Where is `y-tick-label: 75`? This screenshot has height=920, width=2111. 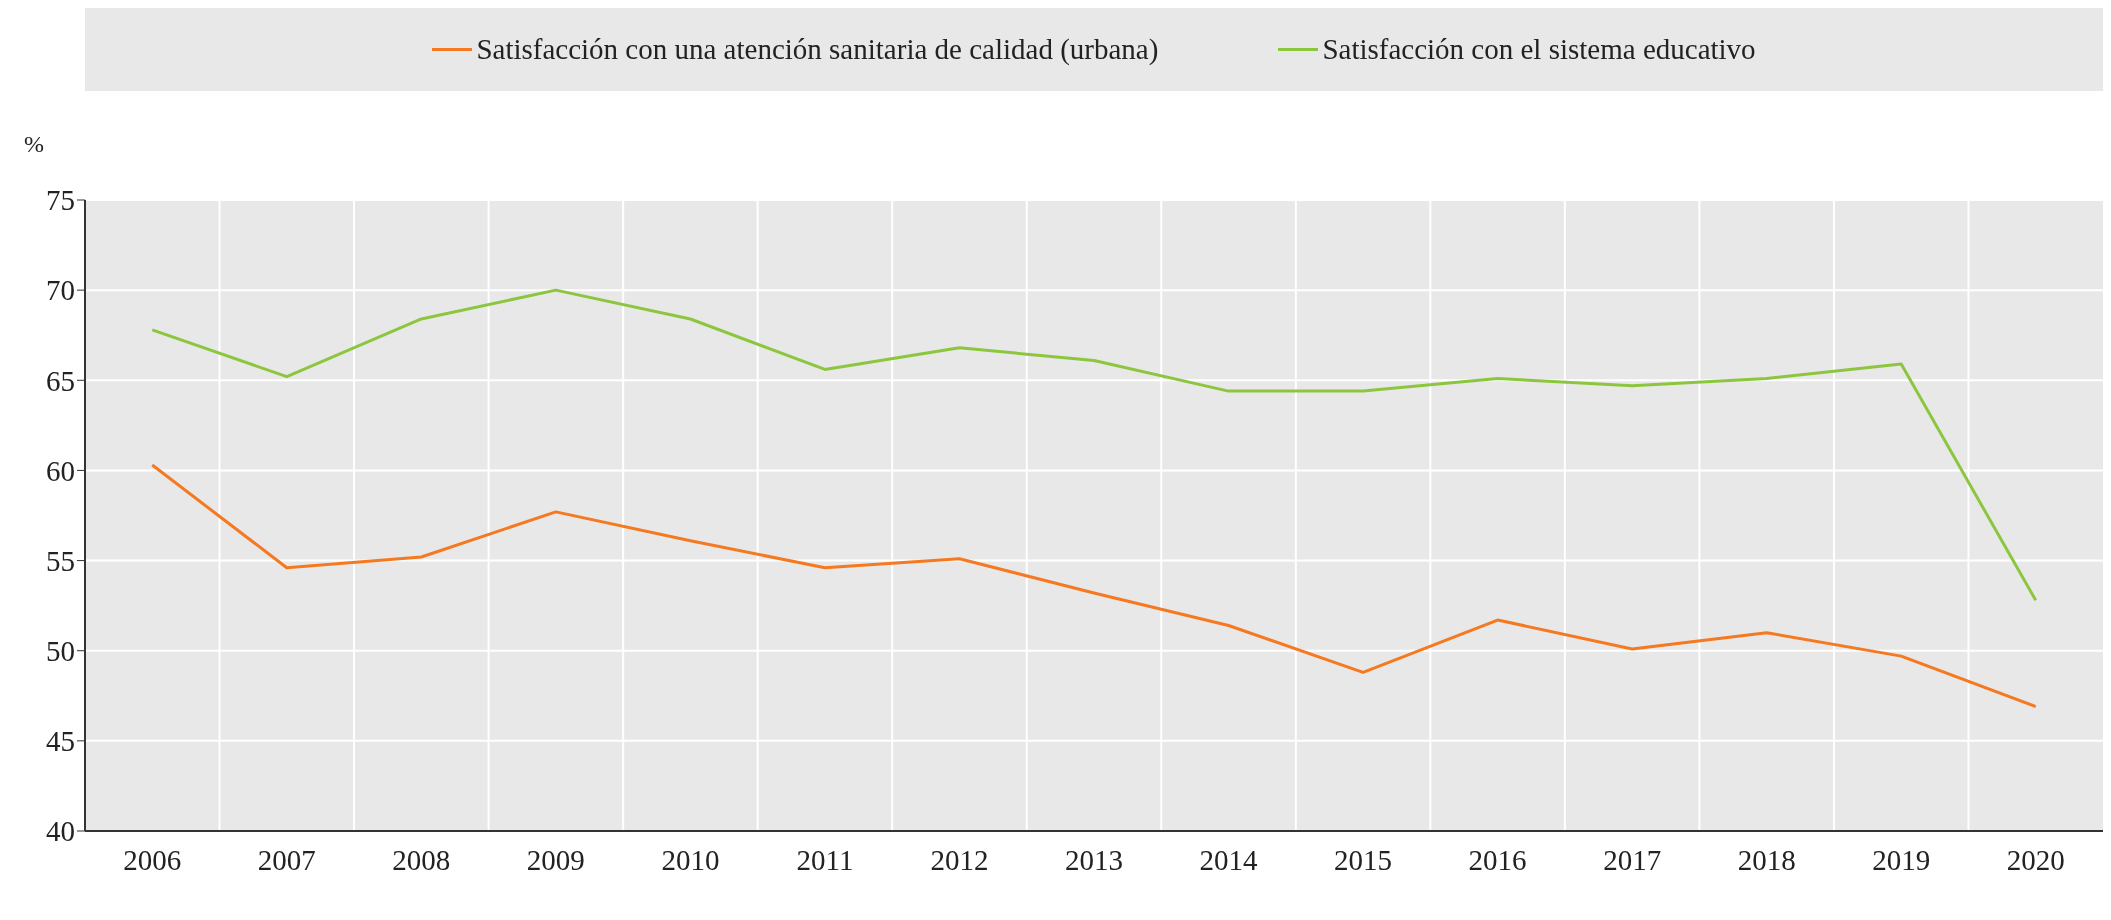
y-tick-label: 75 is located at coordinates (60, 200).